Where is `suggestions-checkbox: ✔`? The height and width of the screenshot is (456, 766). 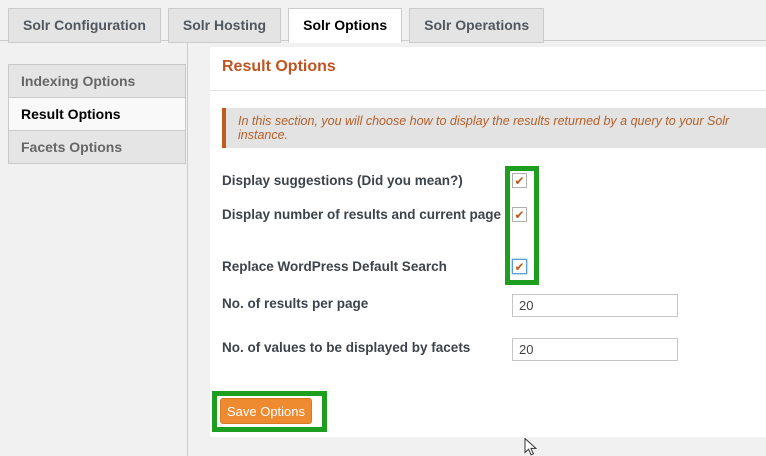
suggestions-checkbox: ✔ is located at coordinates (519, 180).